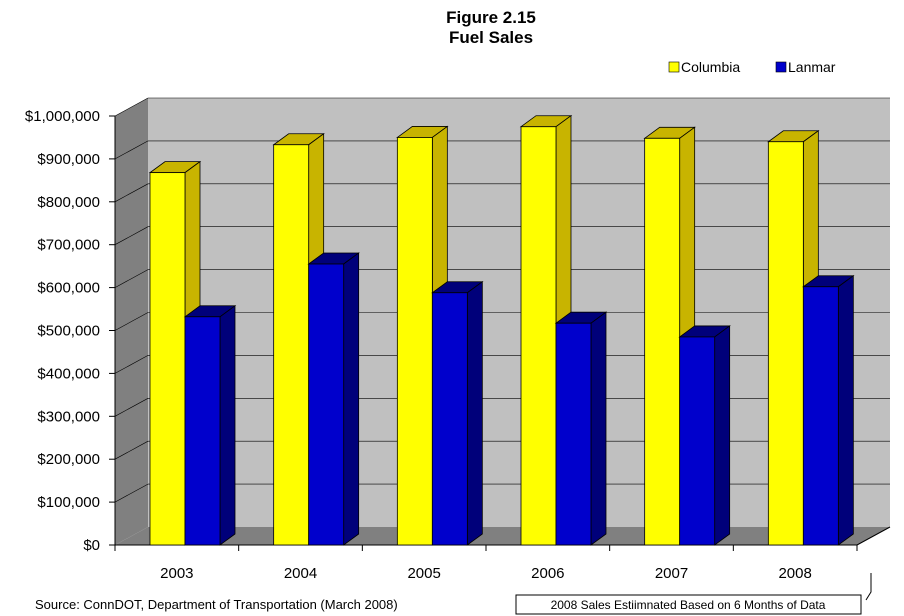  Describe the element at coordinates (538, 336) in the screenshot. I see `bar-columbia-2006` at that location.